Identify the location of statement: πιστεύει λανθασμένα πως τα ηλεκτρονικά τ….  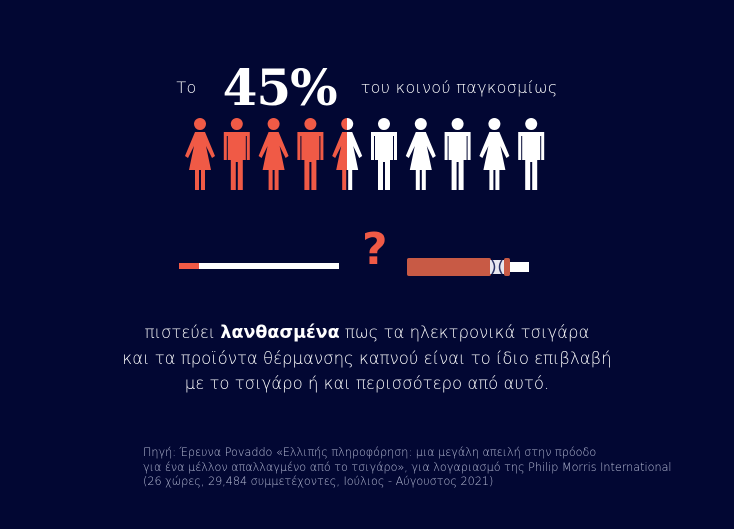
(367, 358).